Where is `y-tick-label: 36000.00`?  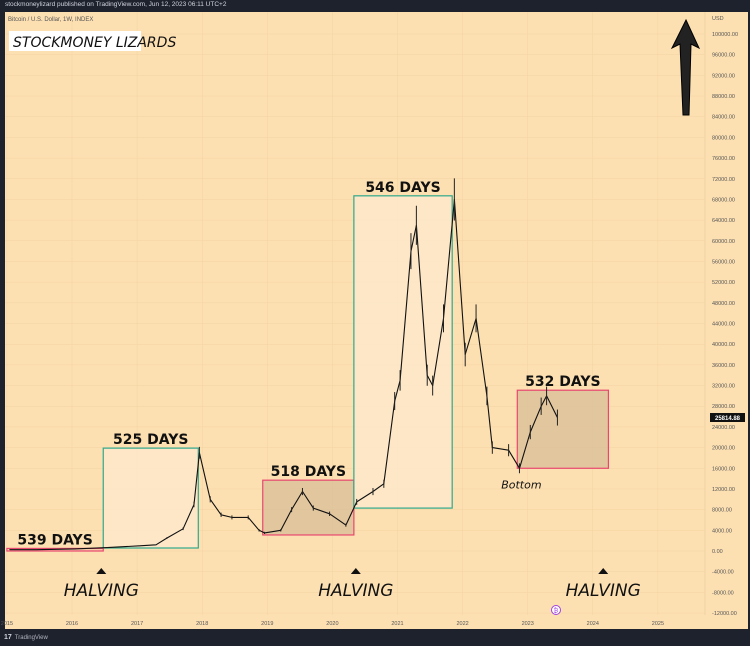 y-tick-label: 36000.00 is located at coordinates (723, 366).